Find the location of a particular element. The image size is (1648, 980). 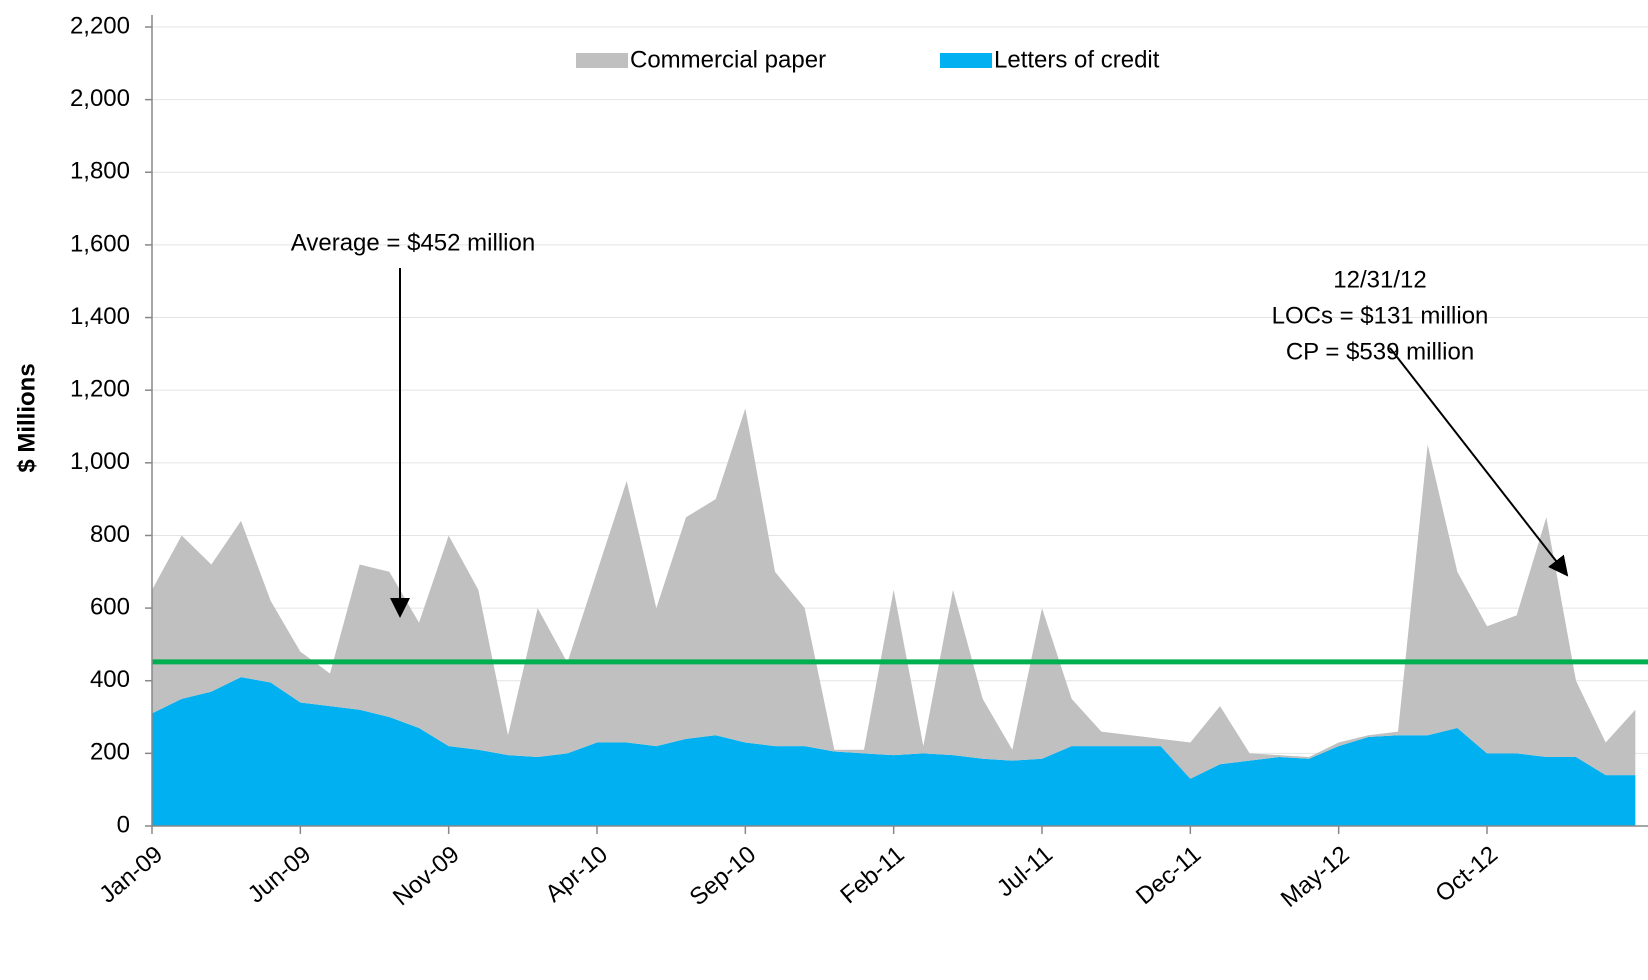

annotation-arrow is located at coordinates (1479, 462).